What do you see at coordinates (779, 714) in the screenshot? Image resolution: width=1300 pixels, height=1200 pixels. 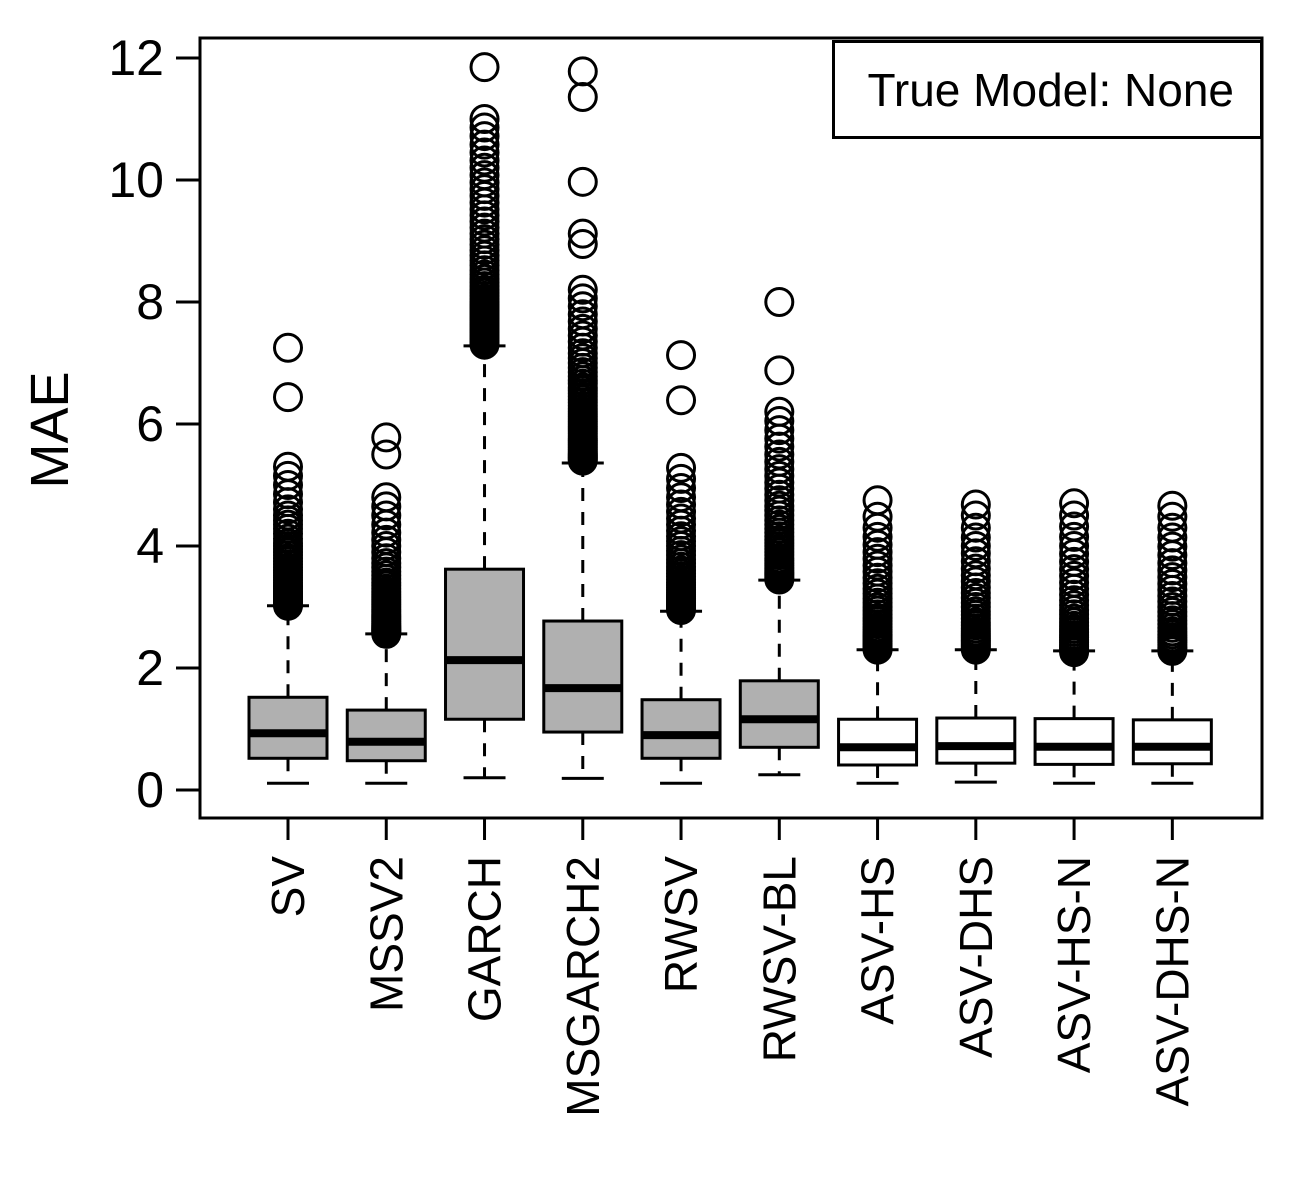 I see `box-RWSV-BL` at bounding box center [779, 714].